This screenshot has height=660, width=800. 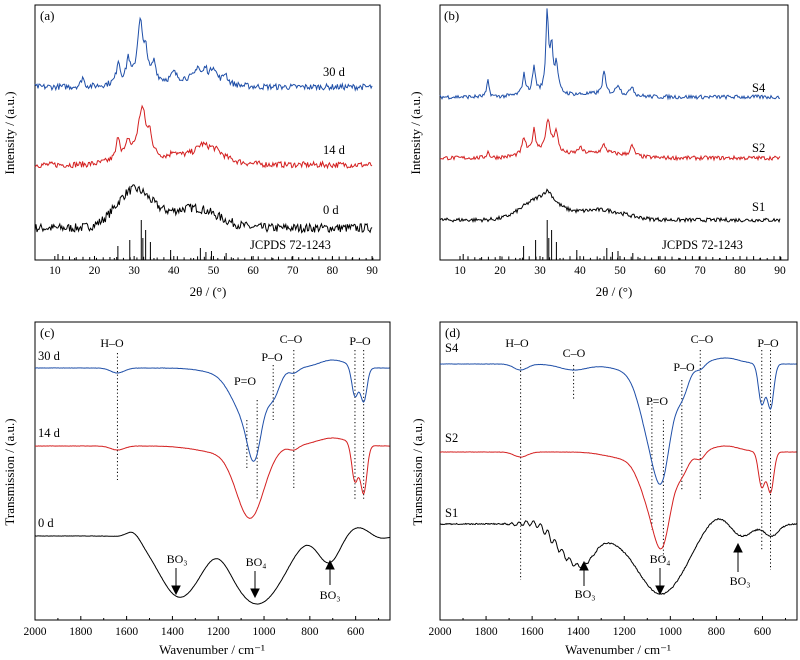 What do you see at coordinates (256, 562) in the screenshot?
I see `panel-c-ann-BO4: BO₄` at bounding box center [256, 562].